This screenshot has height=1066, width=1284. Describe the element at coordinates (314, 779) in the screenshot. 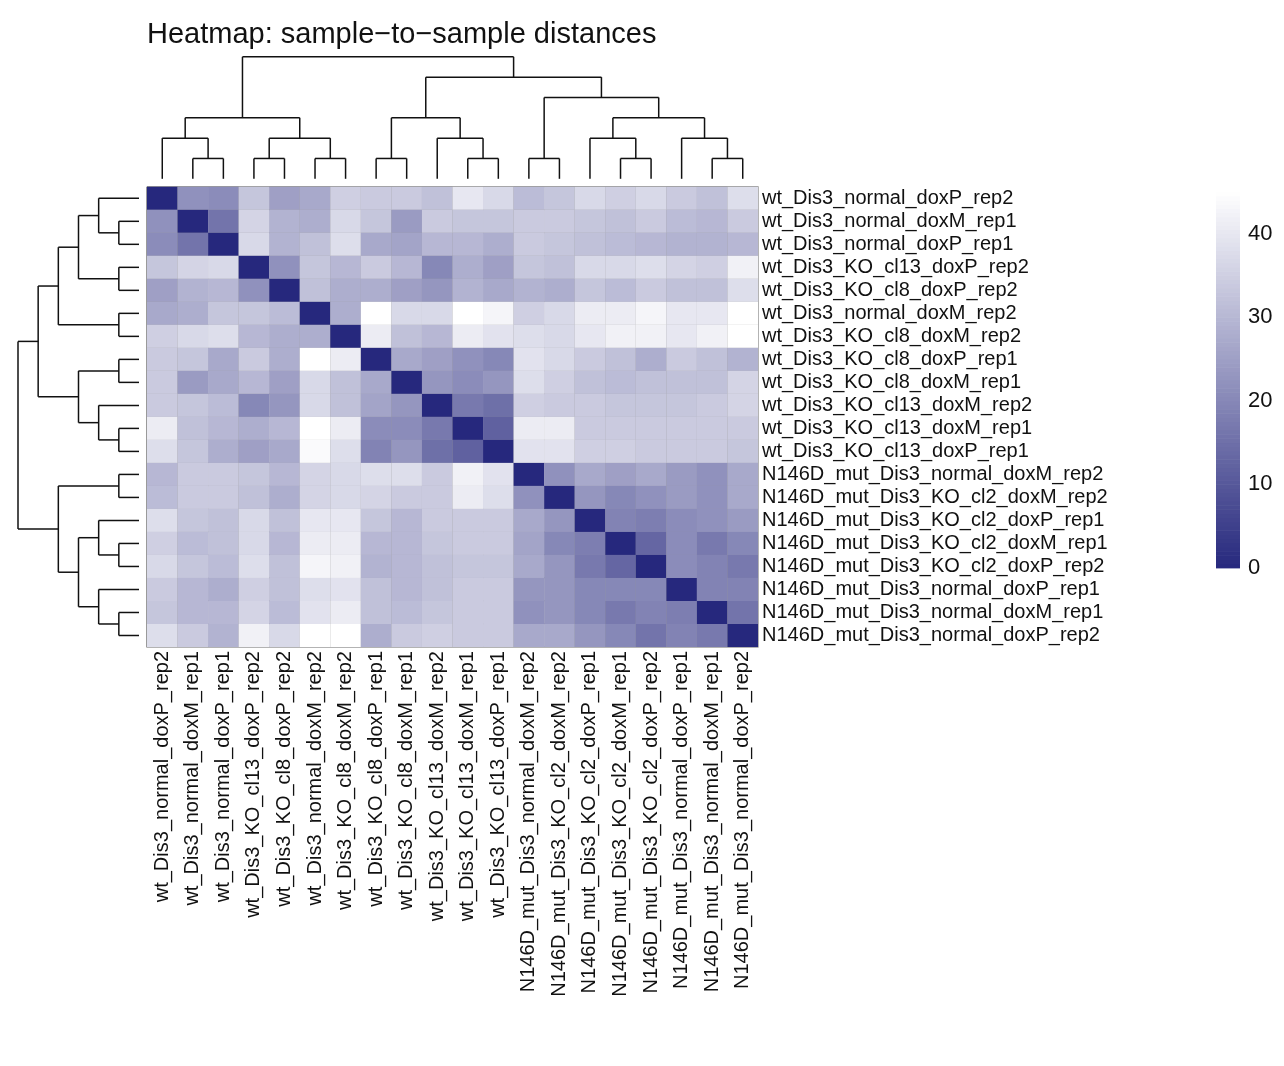

I see `x-tick-label: wt_Dis3_normal_doxM_rep2` at that location.